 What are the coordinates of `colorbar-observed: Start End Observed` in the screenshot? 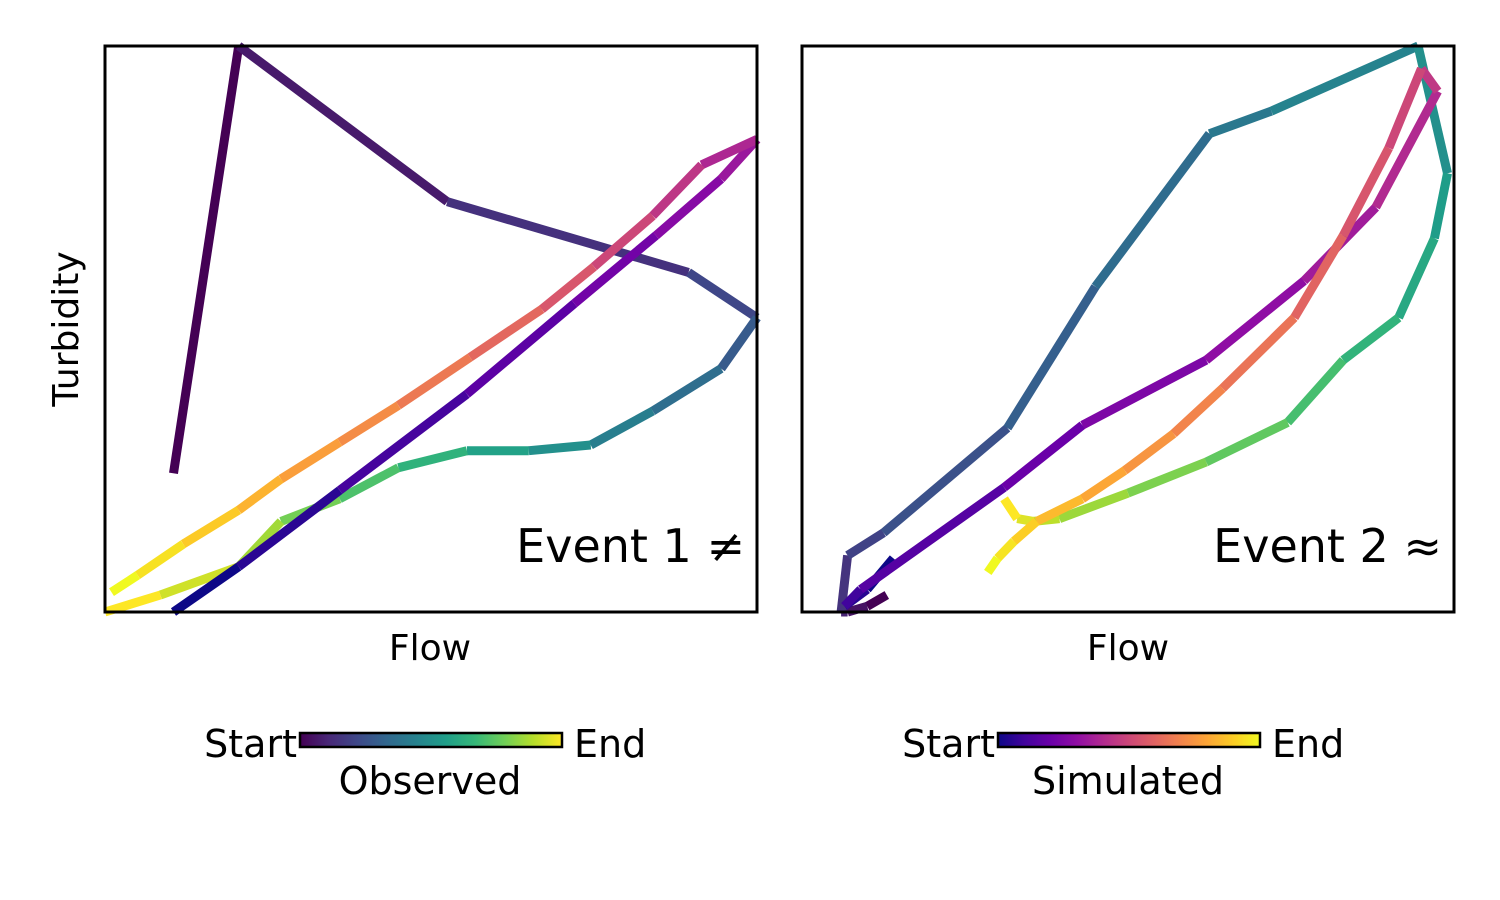 It's located at (425, 762).